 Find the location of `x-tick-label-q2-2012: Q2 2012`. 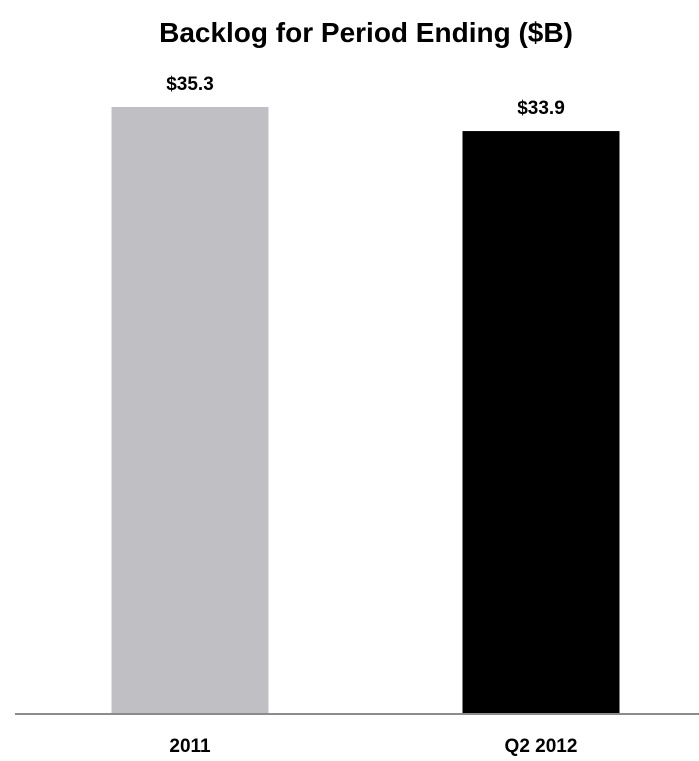

x-tick-label-q2-2012: Q2 2012 is located at coordinates (541, 746).